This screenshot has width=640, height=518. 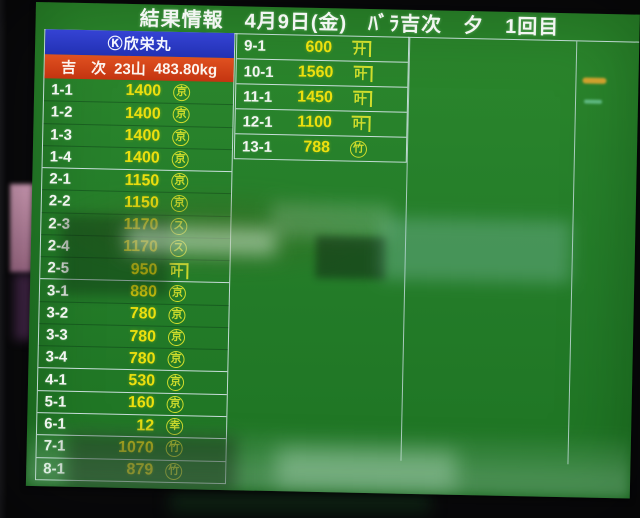 I want to click on screen-reflection-teal-dash, so click(x=593, y=101).